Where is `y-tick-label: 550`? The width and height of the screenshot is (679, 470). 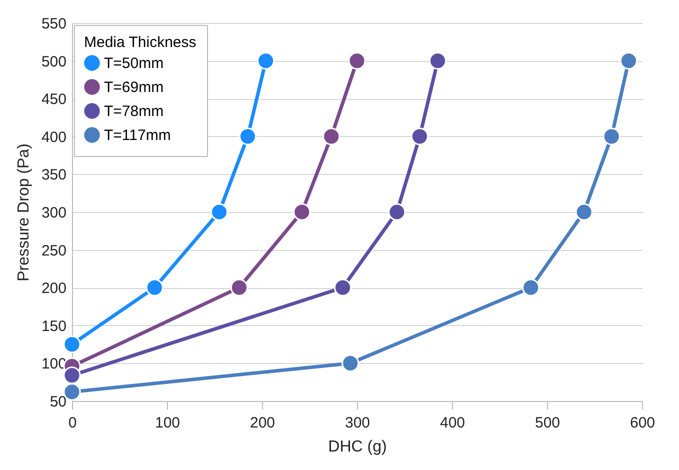
y-tick-label: 550 is located at coordinates (53, 24).